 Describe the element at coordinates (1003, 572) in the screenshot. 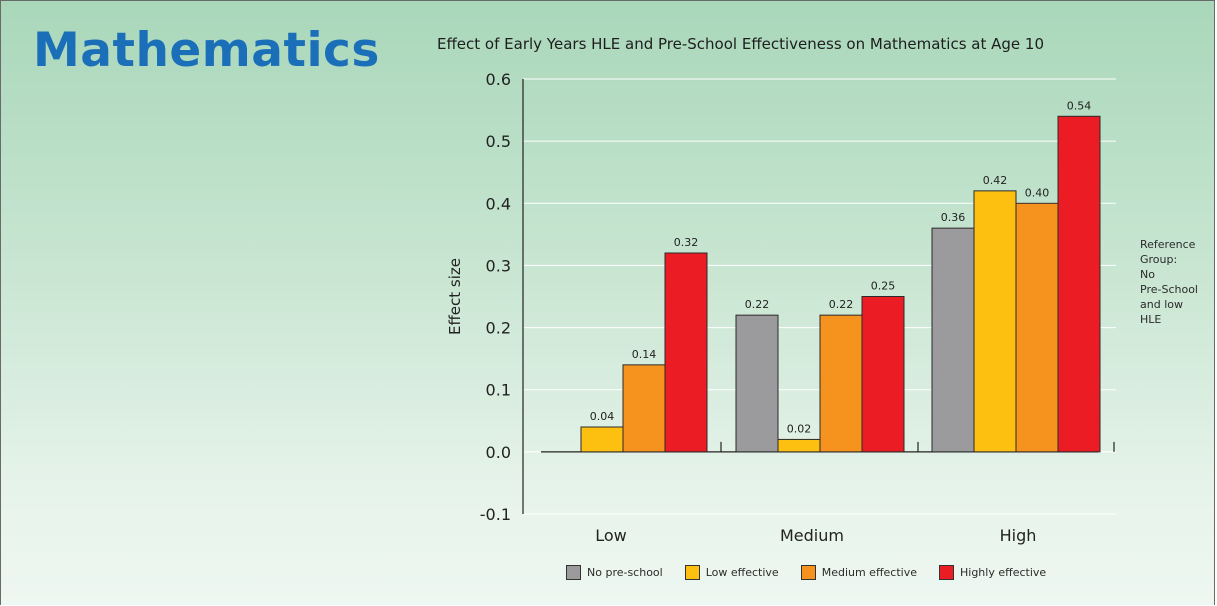

I see `legend-label: Highly effective` at that location.